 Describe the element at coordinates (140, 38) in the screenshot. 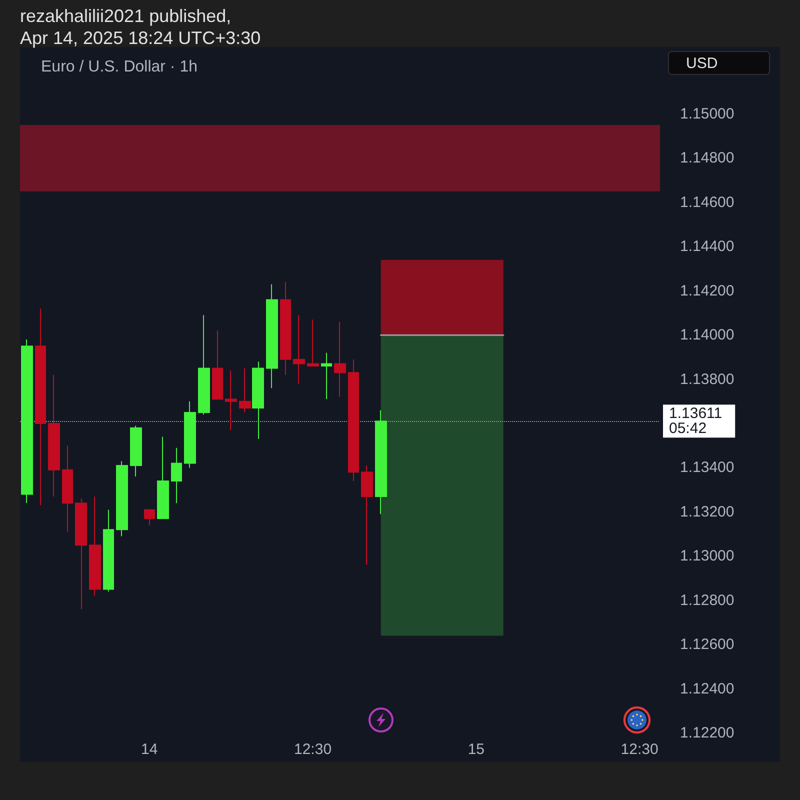

I see `text: Apr 14, 2025 18:24 UTC+3:30` at that location.